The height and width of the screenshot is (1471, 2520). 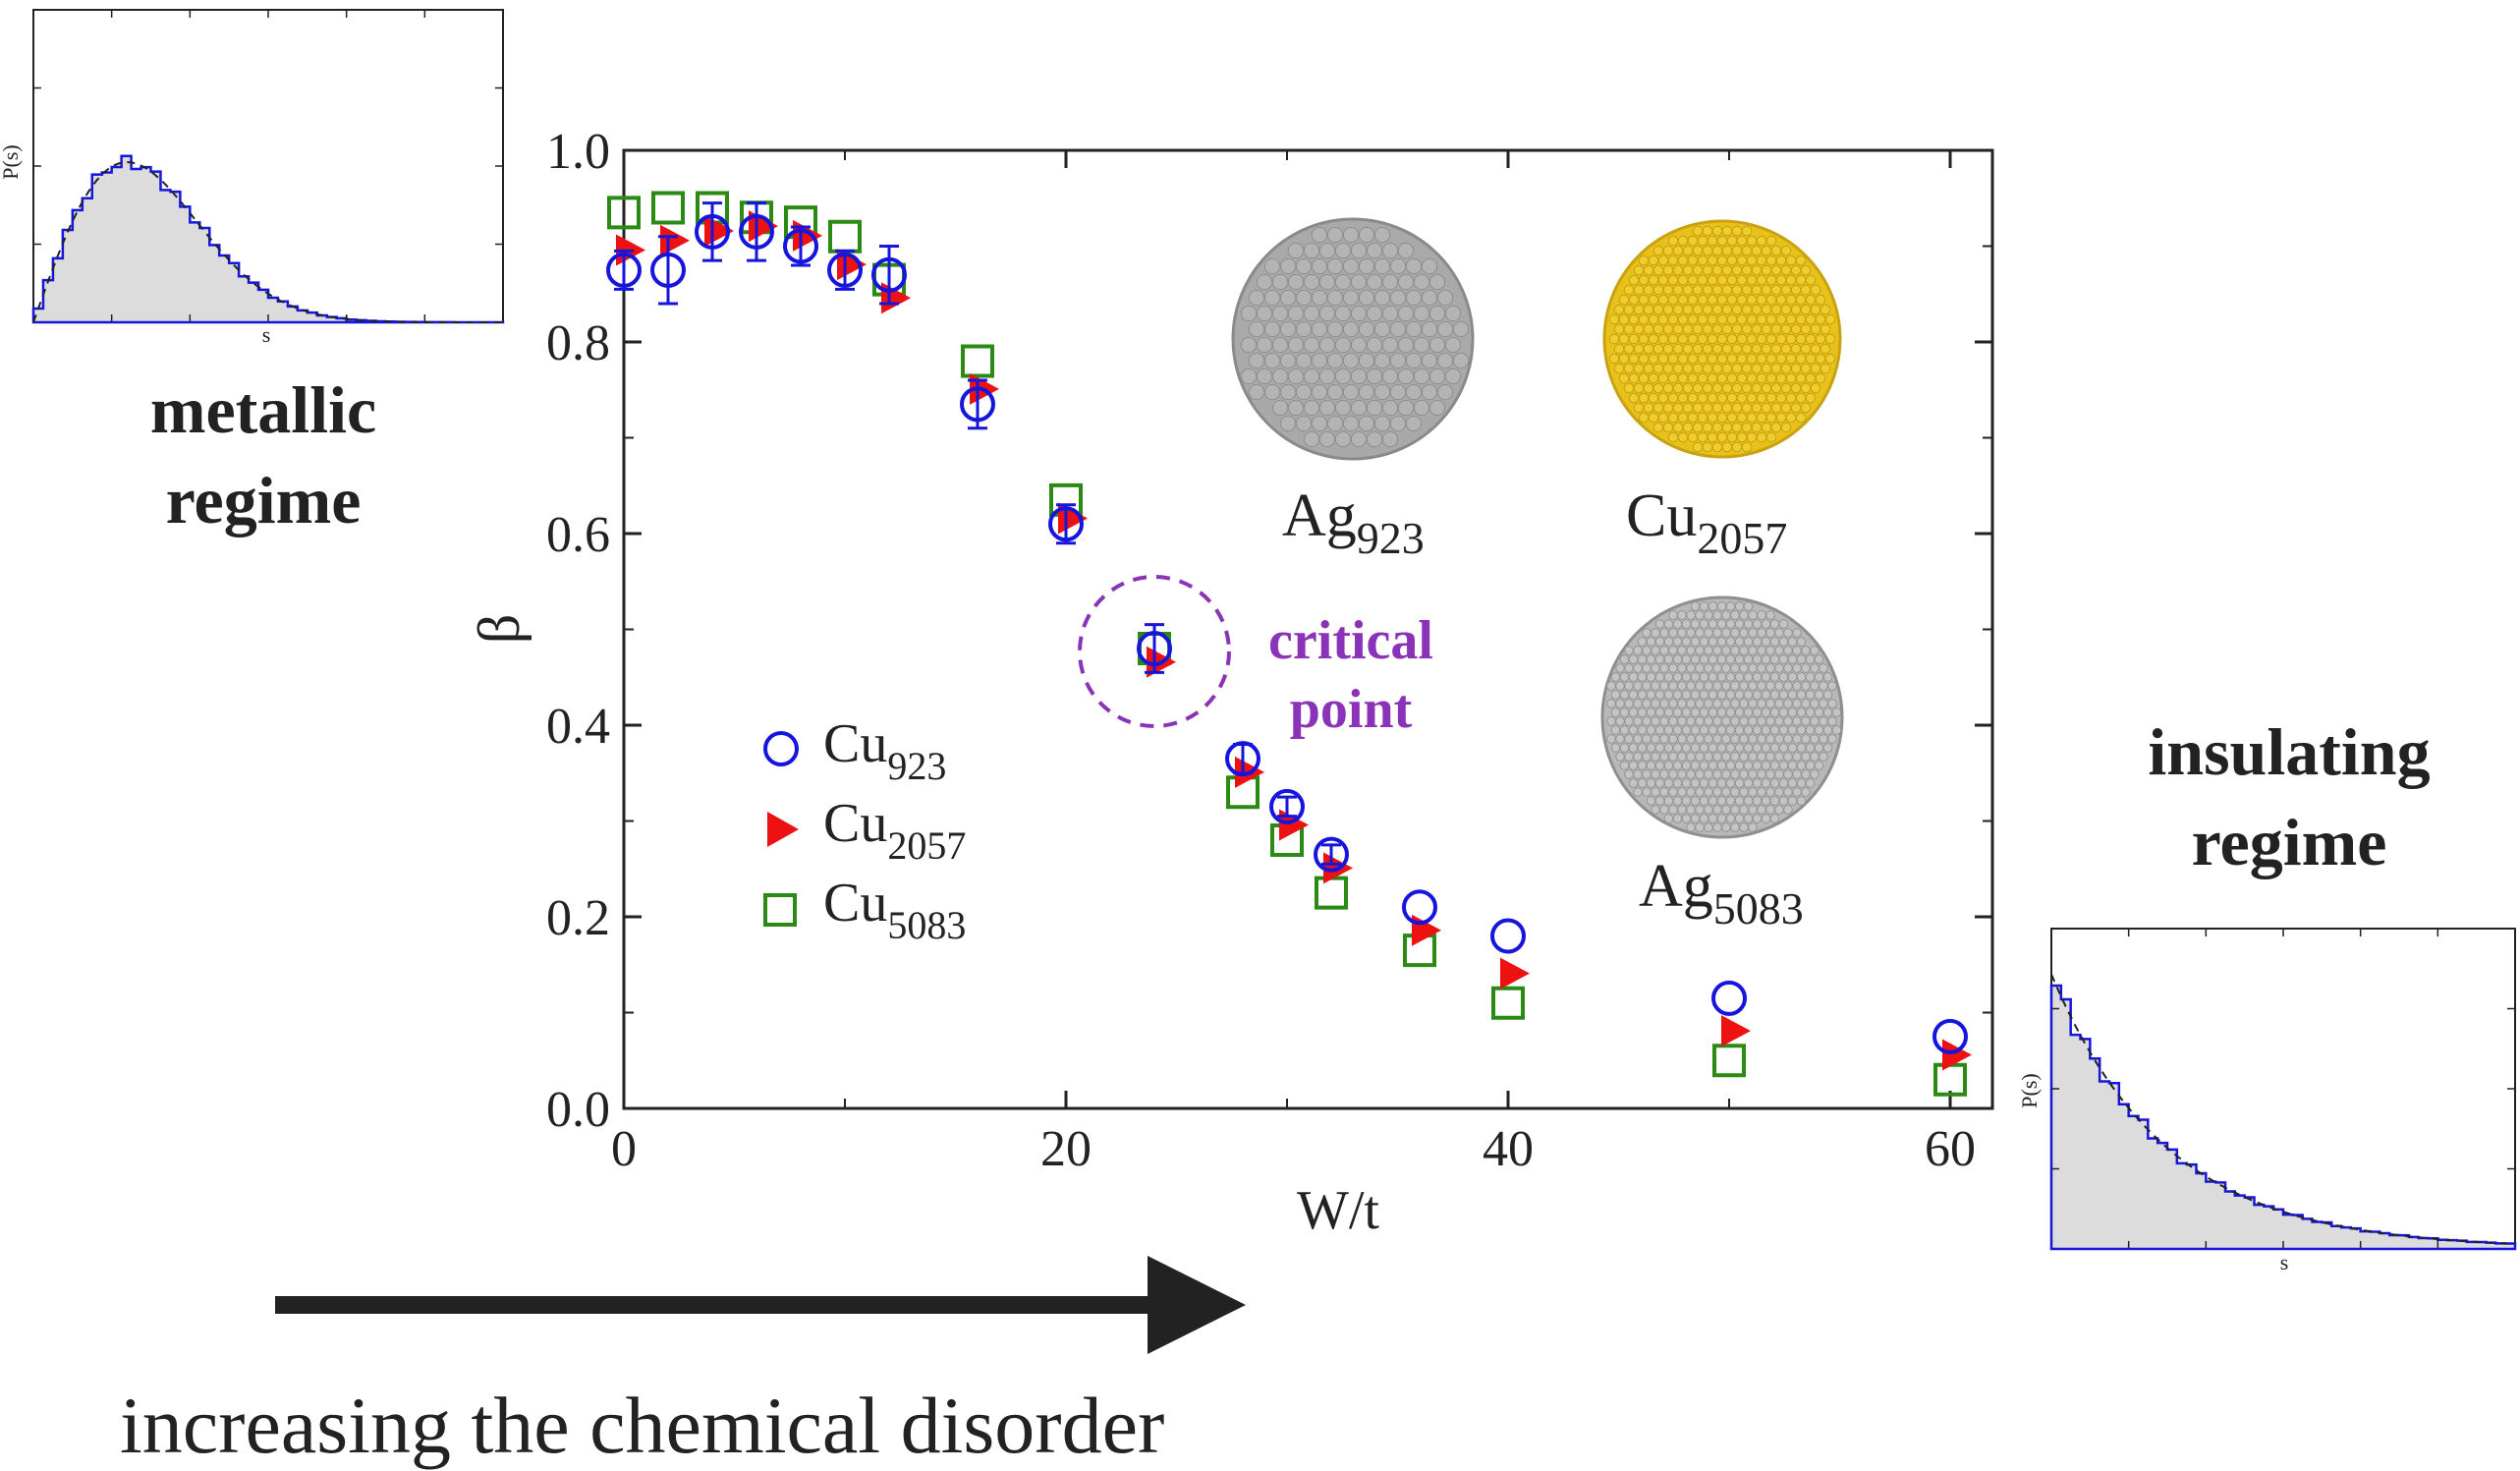 What do you see at coordinates (642, 1425) in the screenshot?
I see `arrow-caption: increasing the chemical disorder` at bounding box center [642, 1425].